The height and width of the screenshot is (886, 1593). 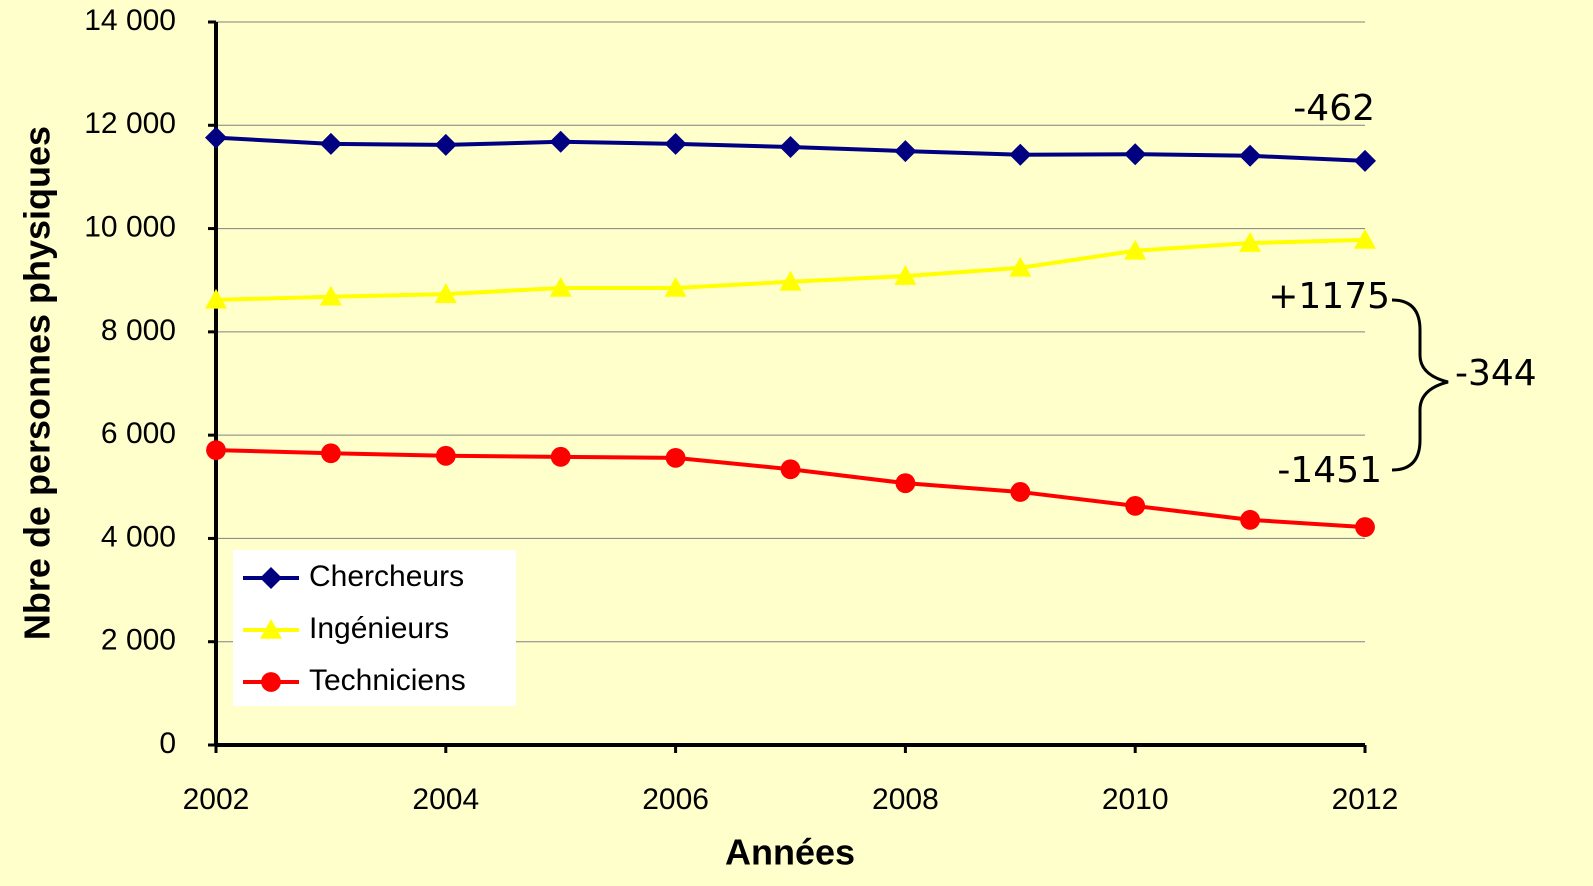 What do you see at coordinates (1135, 799) in the screenshot?
I see `x-tick-label: 2010` at bounding box center [1135, 799].